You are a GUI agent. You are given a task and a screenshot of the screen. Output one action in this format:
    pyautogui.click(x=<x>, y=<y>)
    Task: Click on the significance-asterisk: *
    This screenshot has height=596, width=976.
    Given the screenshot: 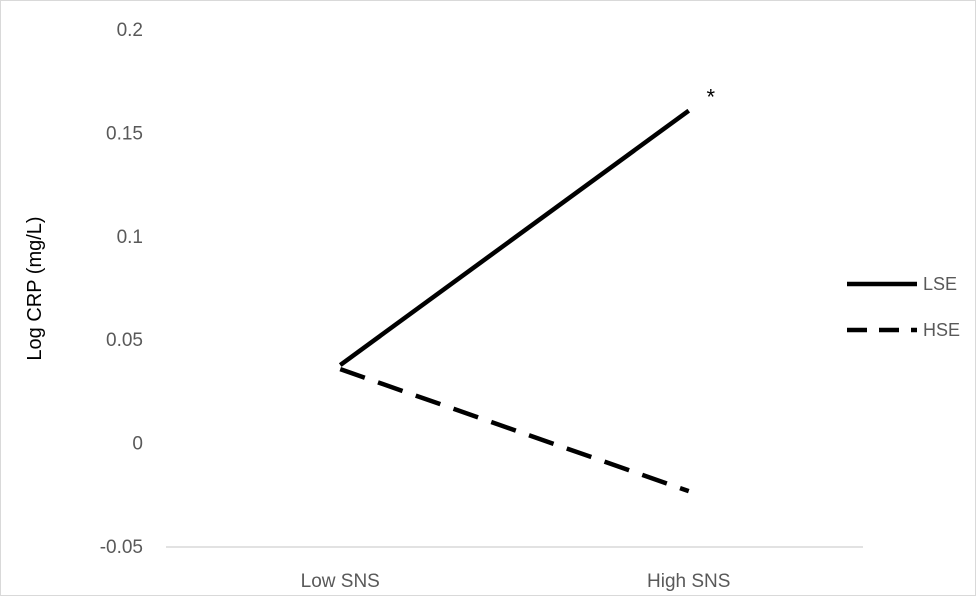 What is the action you would take?
    pyautogui.click(x=710, y=97)
    